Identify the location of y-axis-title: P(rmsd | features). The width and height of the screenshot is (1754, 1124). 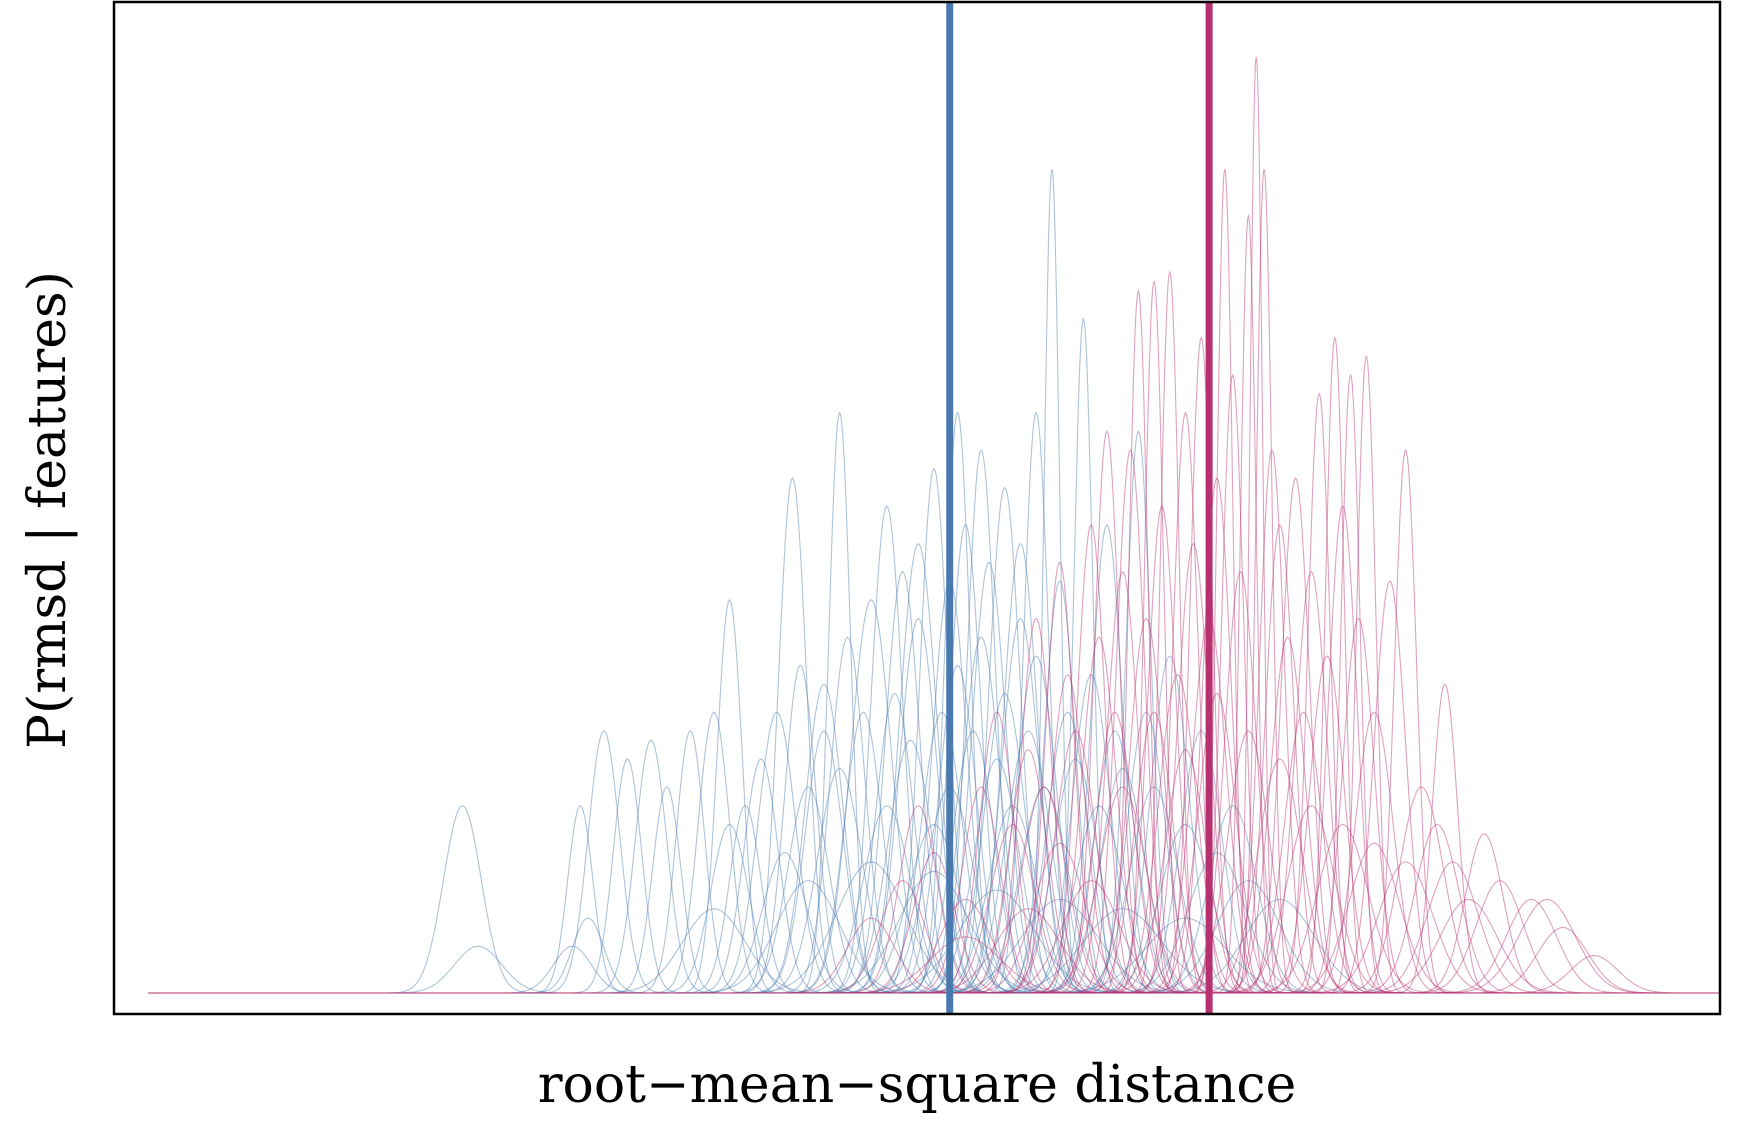
(48, 510).